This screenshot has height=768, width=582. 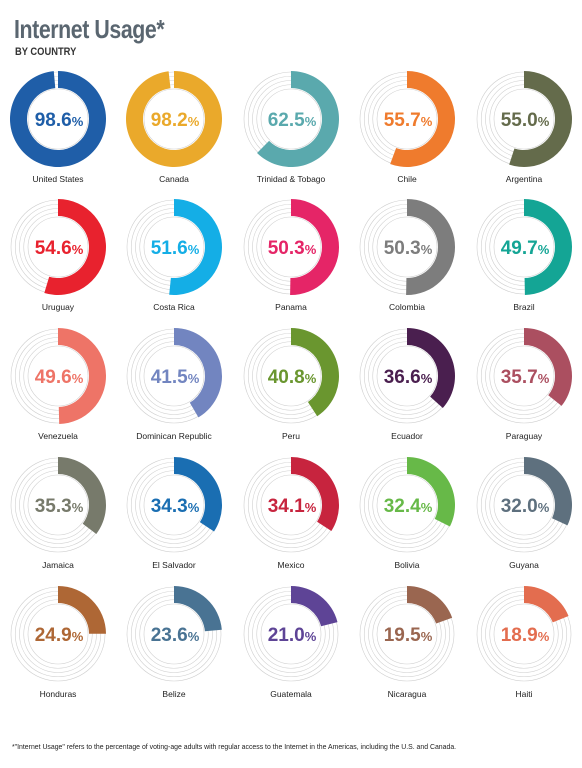 I want to click on donut-svg: 49.6%, so click(x=58, y=376).